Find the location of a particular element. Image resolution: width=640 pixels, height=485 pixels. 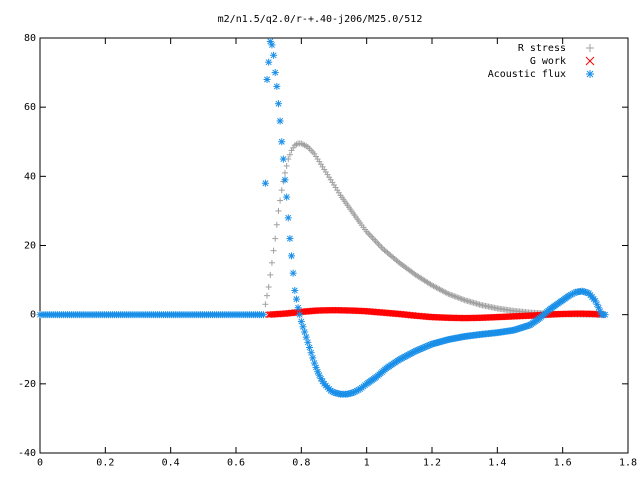

chart-title: m2/n1.5/q2.0/r-+.40-j206/M25.0/512 is located at coordinates (320, 19).